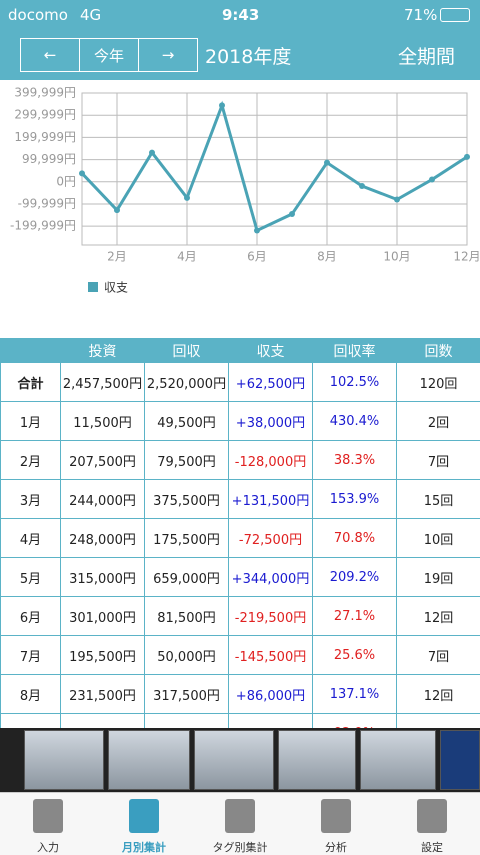  Describe the element at coordinates (30, 538) in the screenshot. I see `row-label: 4月` at that location.